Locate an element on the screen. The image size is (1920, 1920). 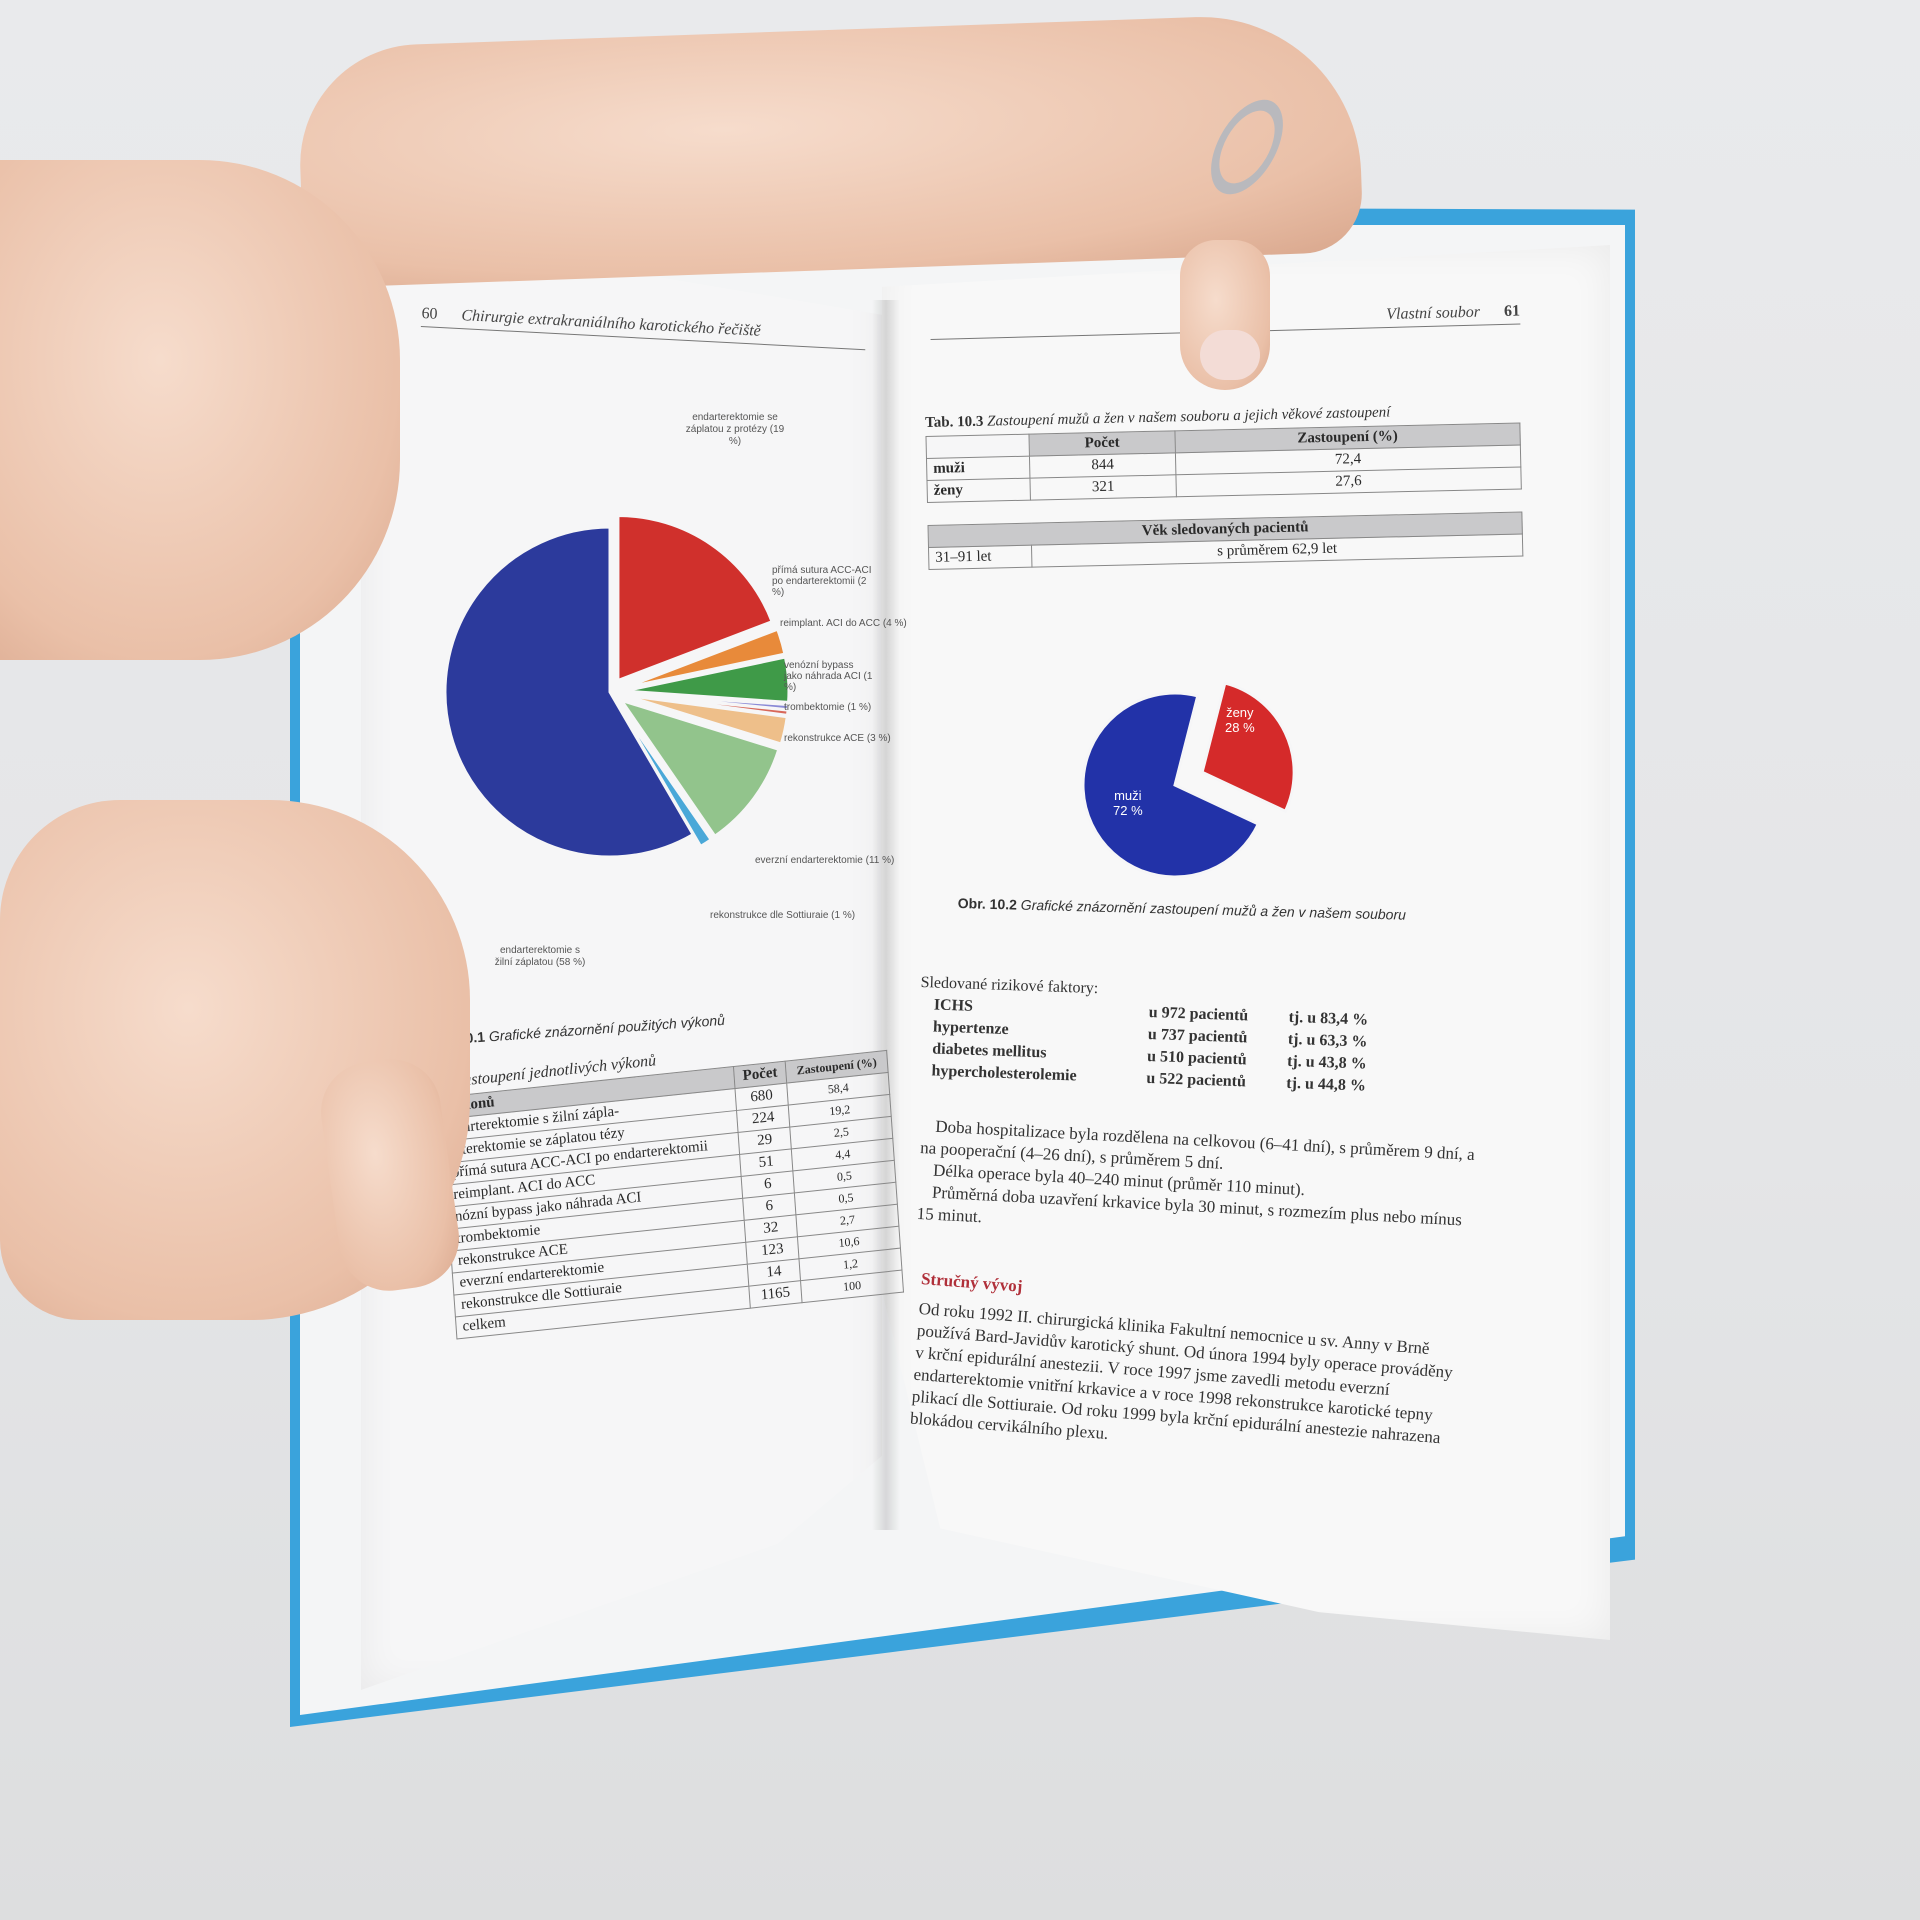
pct: 28 % is located at coordinates (1240, 727).